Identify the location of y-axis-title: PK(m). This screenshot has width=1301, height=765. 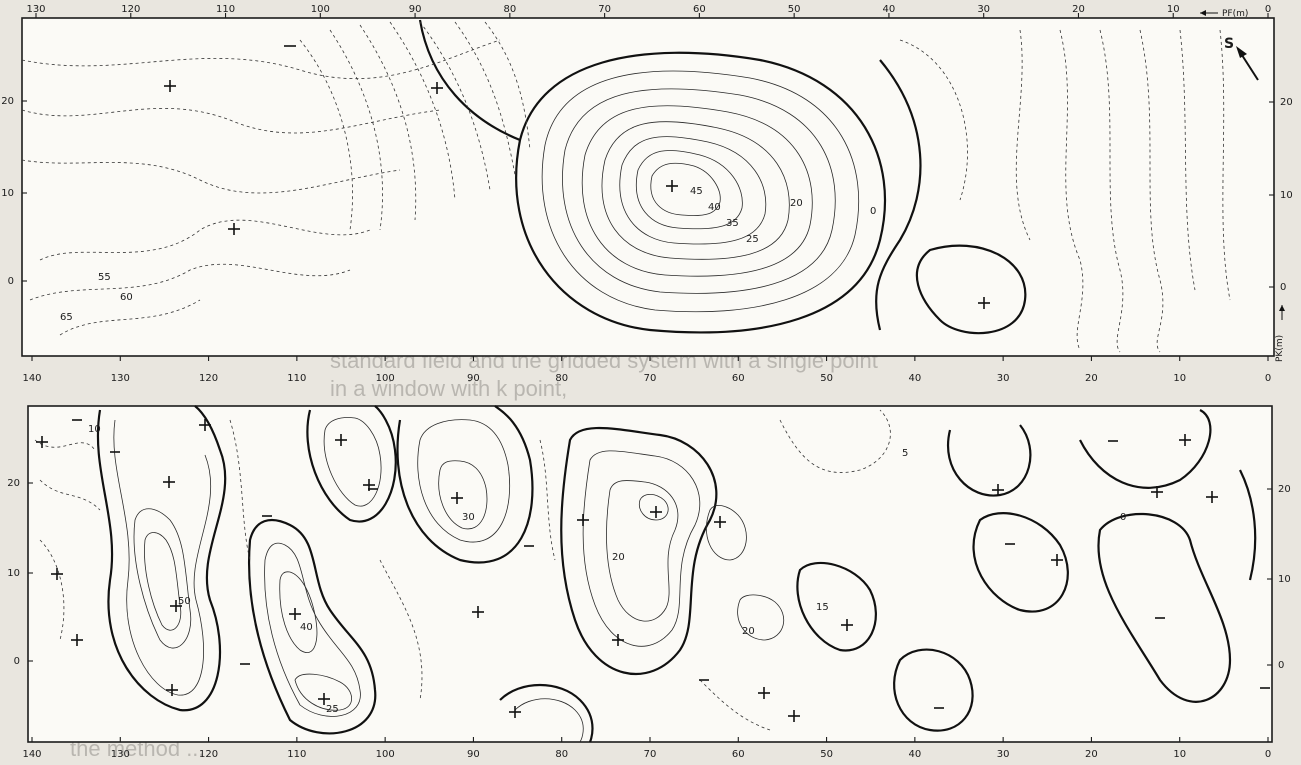
(1280, 348).